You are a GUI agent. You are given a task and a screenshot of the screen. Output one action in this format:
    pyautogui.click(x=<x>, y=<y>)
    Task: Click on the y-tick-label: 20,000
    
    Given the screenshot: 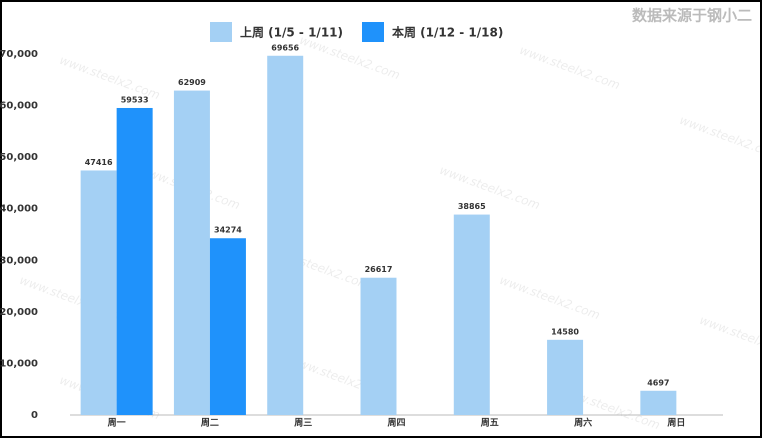 What is the action you would take?
    pyautogui.click(x=19, y=312)
    